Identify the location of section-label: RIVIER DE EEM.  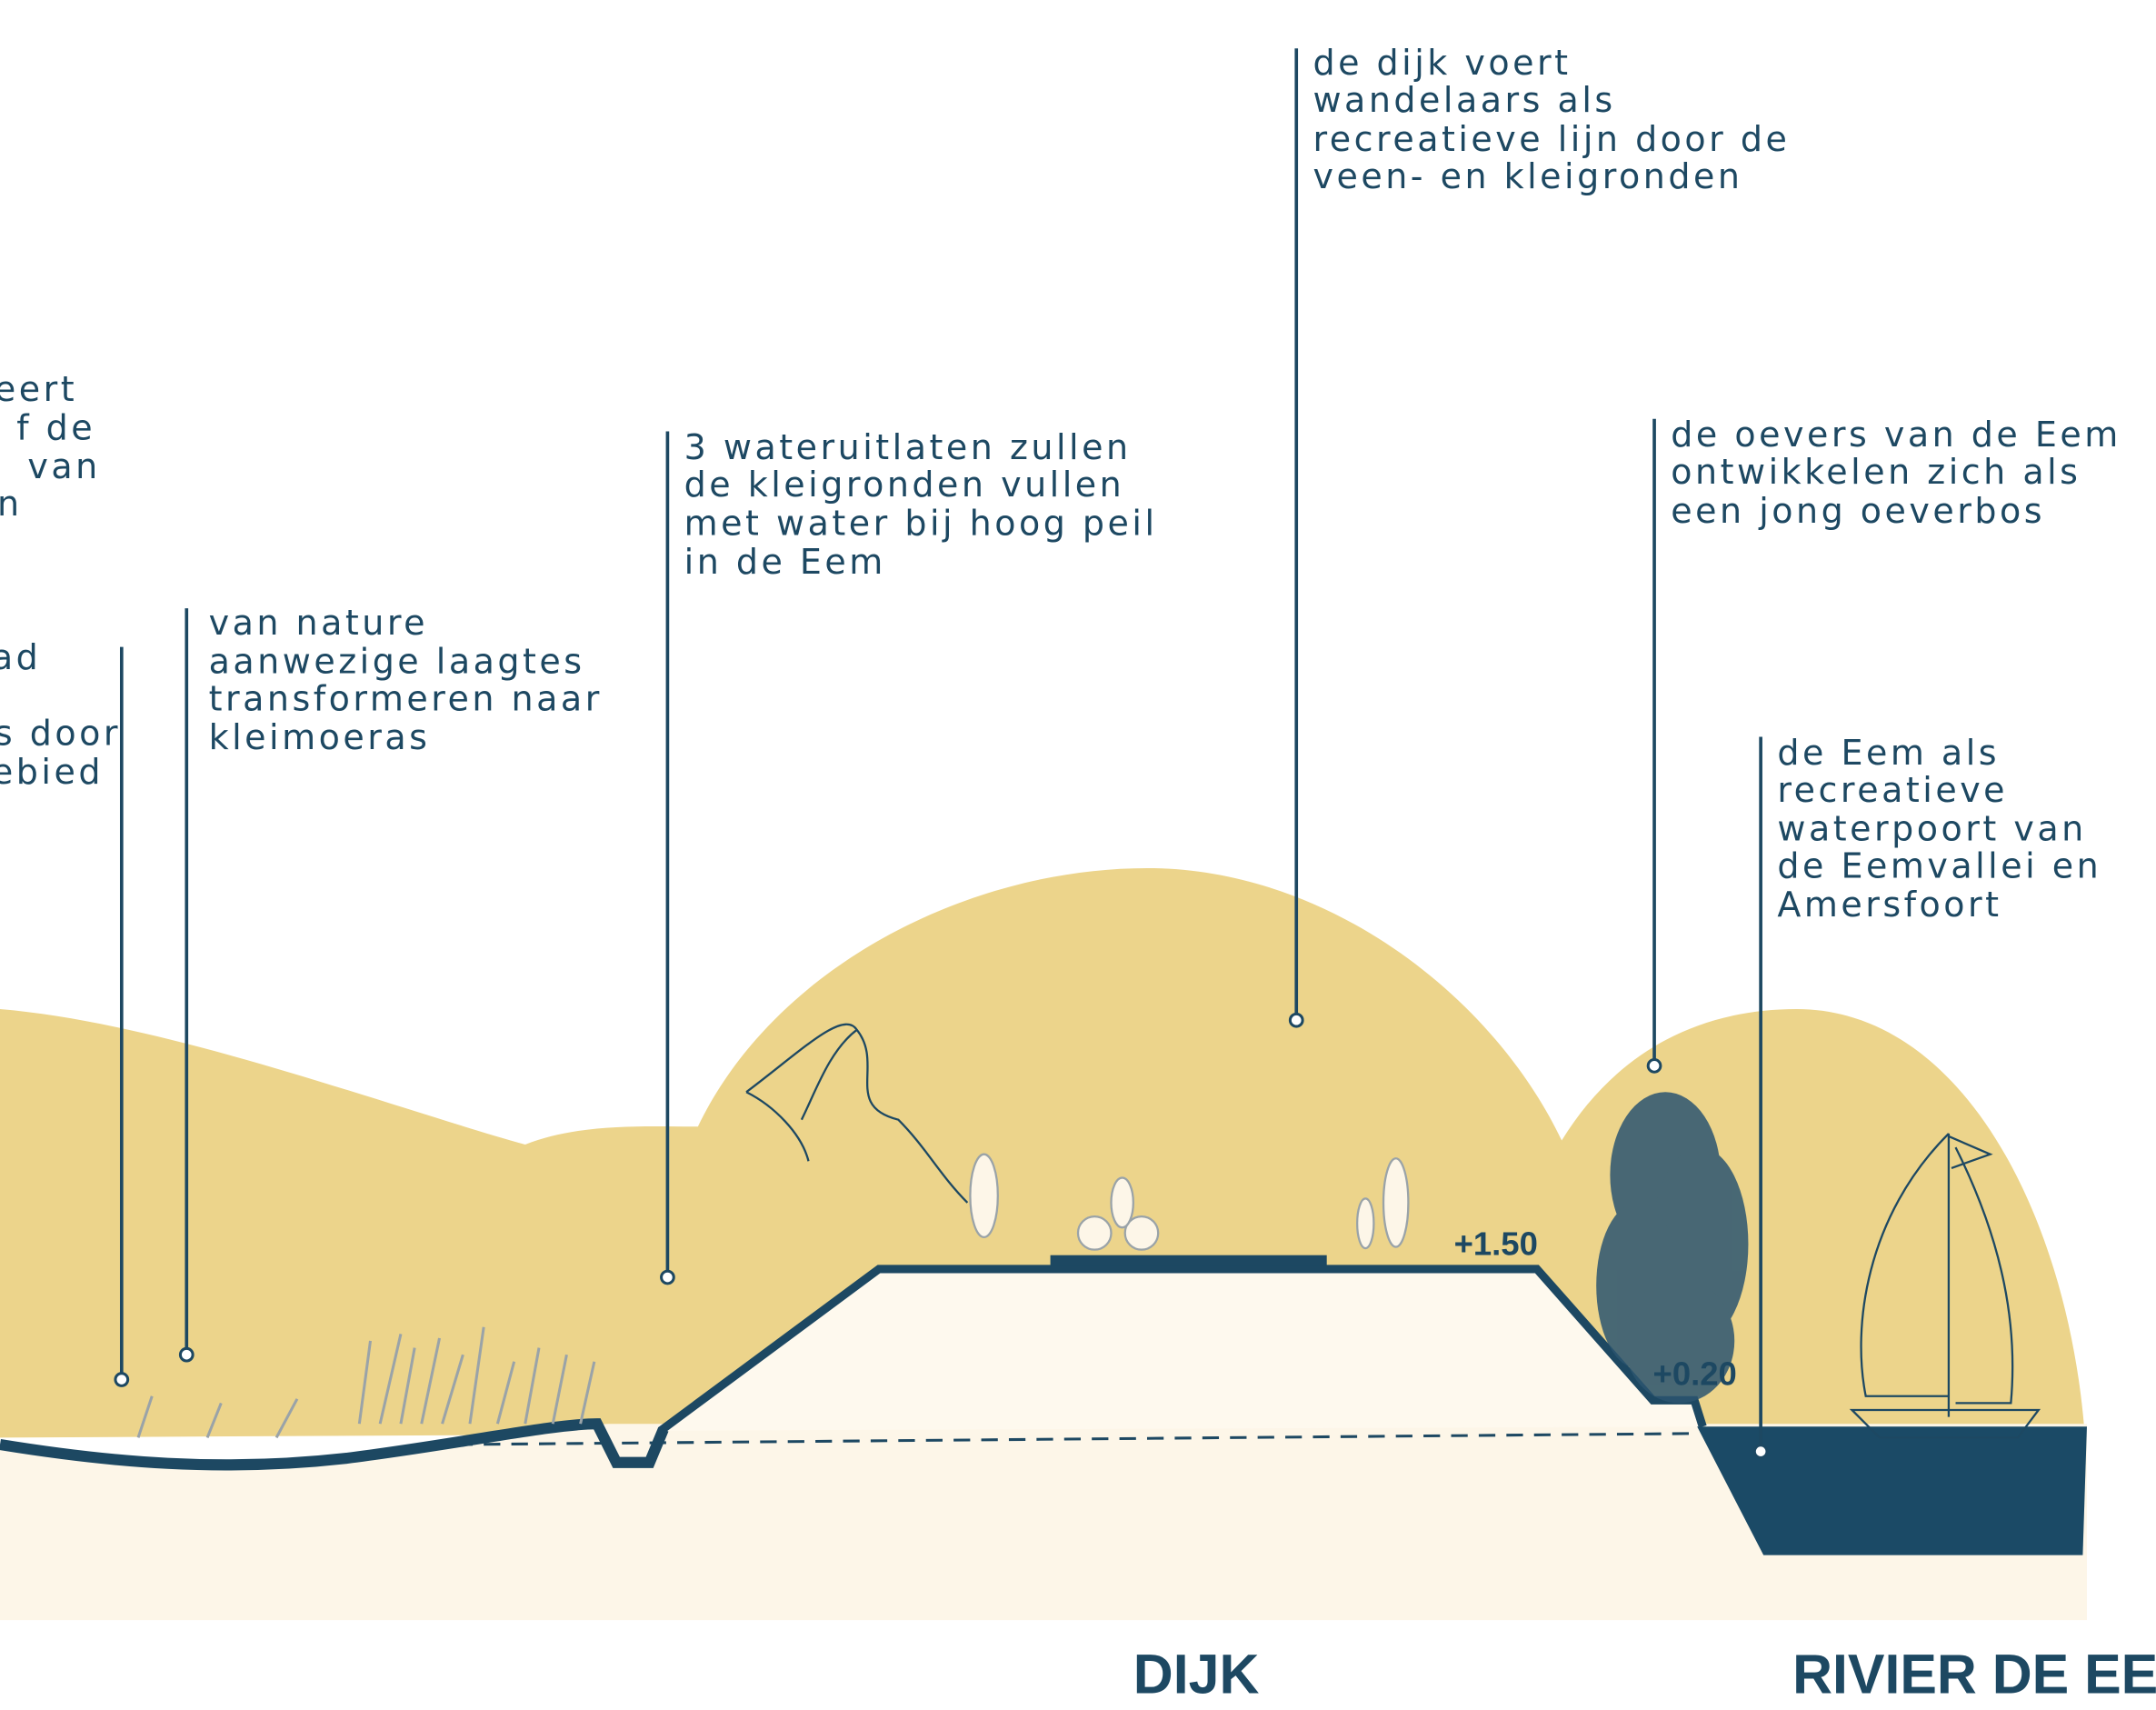
(1974, 1674).